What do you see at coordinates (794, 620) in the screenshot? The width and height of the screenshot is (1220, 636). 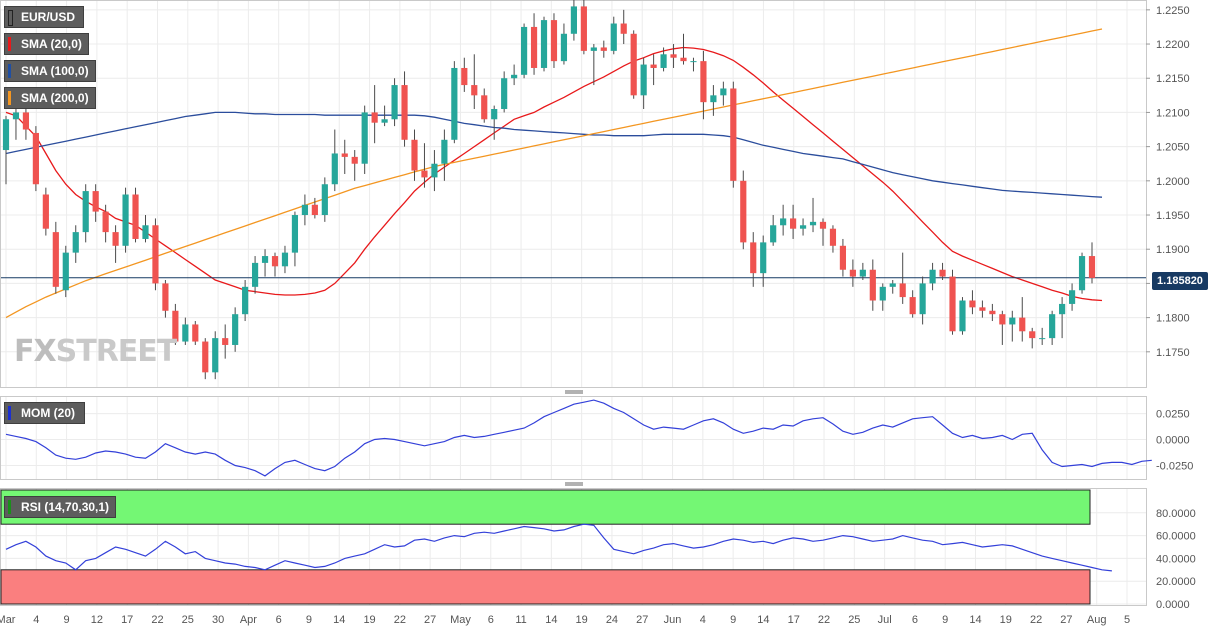 I see `x-tick-label: 17` at bounding box center [794, 620].